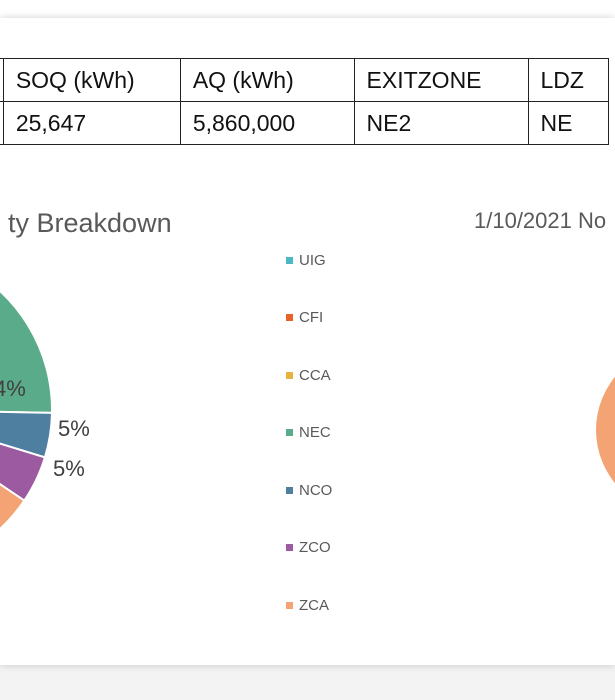 Image resolution: width=615 pixels, height=700 pixels. I want to click on legend-label: ZCO, so click(315, 547).